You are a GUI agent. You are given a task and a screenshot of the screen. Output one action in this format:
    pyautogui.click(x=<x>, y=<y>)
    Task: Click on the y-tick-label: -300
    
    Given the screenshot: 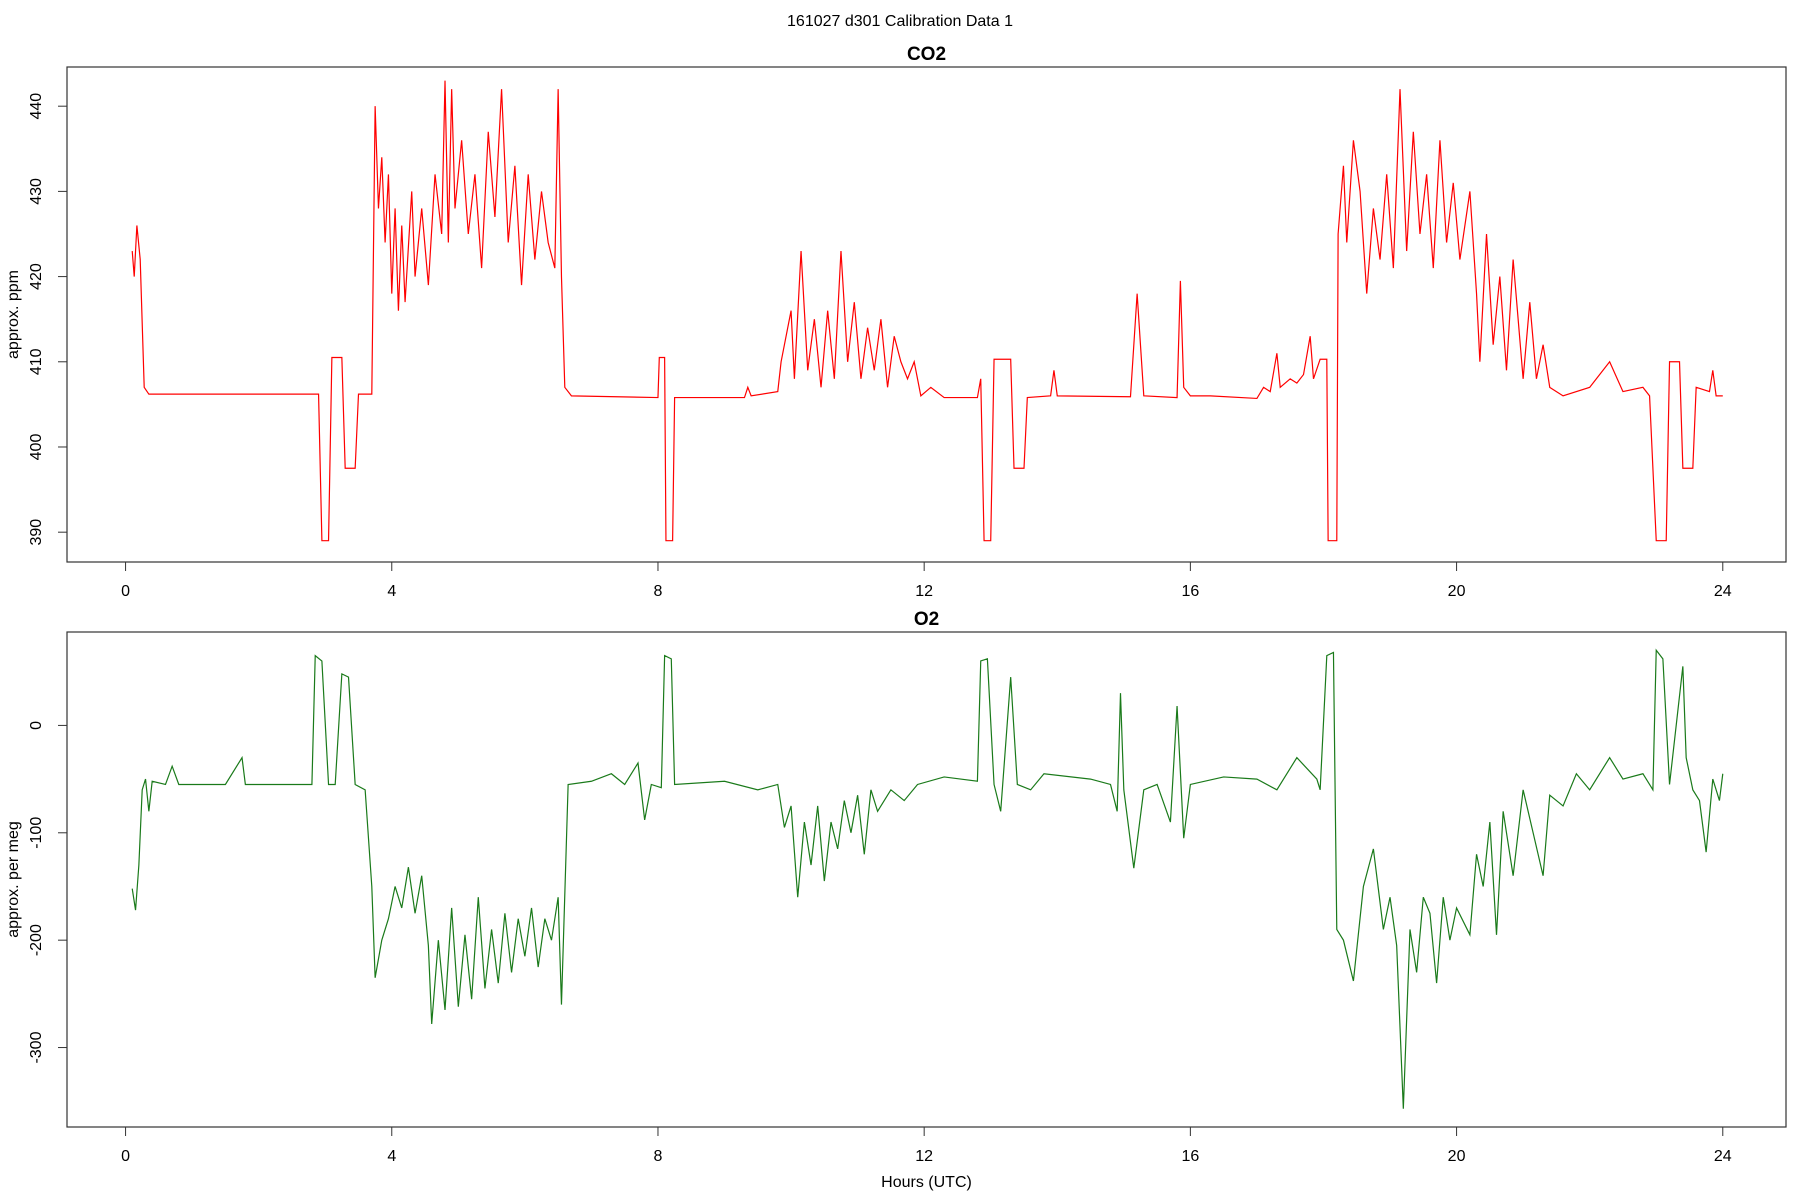 What is the action you would take?
    pyautogui.click(x=36, y=1047)
    